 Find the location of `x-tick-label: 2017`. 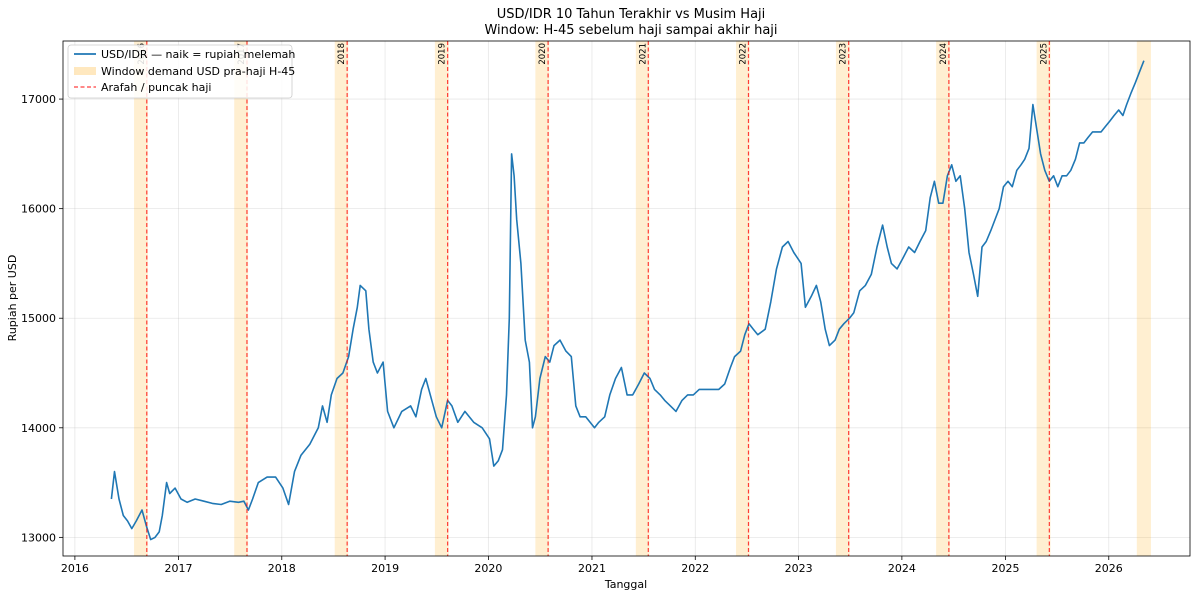

x-tick-label: 2017 is located at coordinates (178, 568).